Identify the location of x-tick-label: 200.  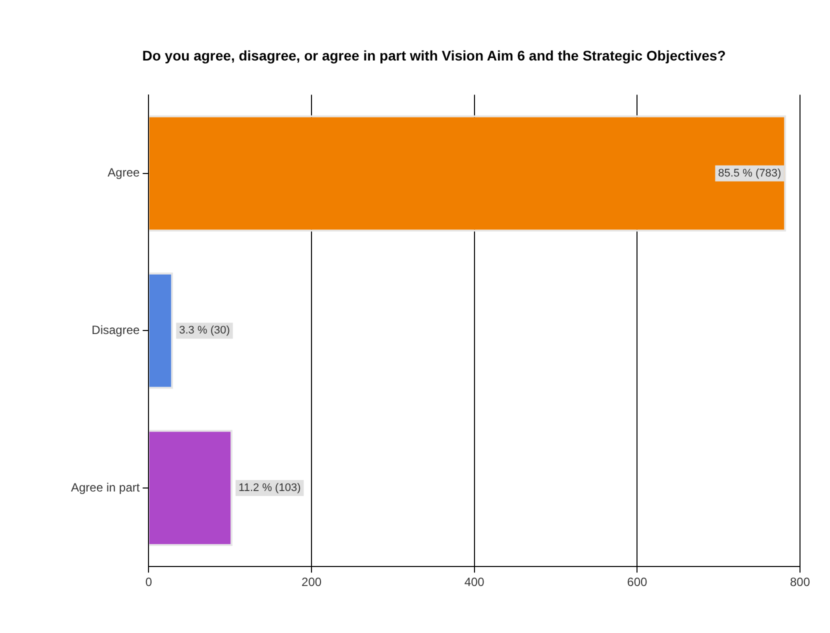
(312, 582).